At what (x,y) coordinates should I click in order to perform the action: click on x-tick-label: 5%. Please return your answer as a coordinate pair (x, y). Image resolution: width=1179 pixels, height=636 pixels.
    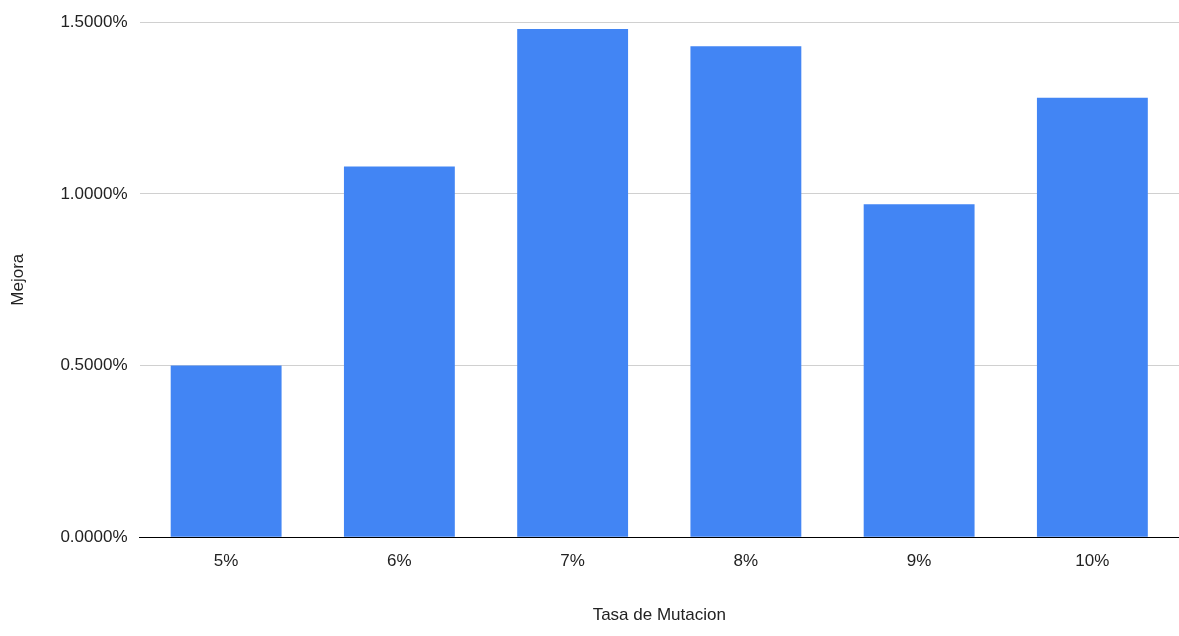
    Looking at the image, I should click on (226, 561).